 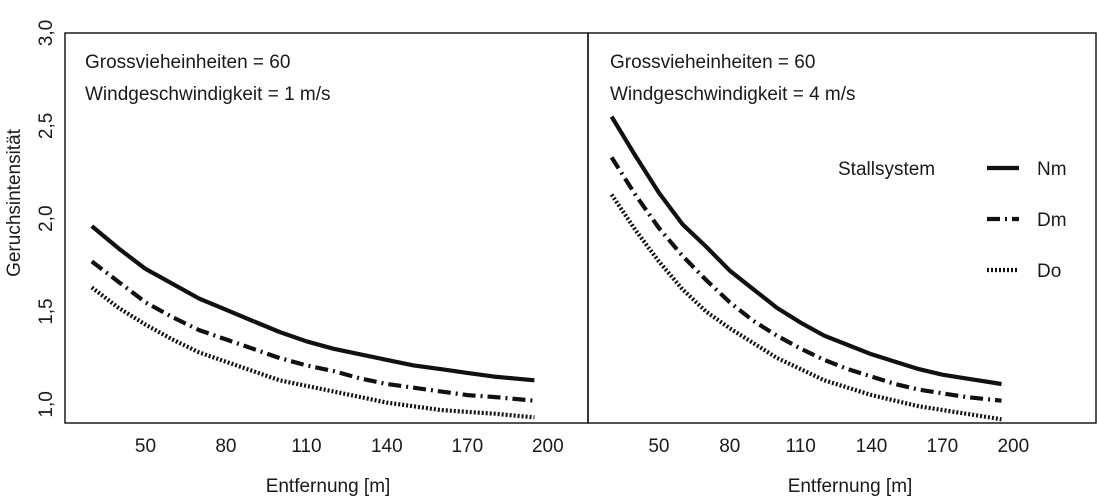 I want to click on y-tick-label: 1,5, so click(x=46, y=311).